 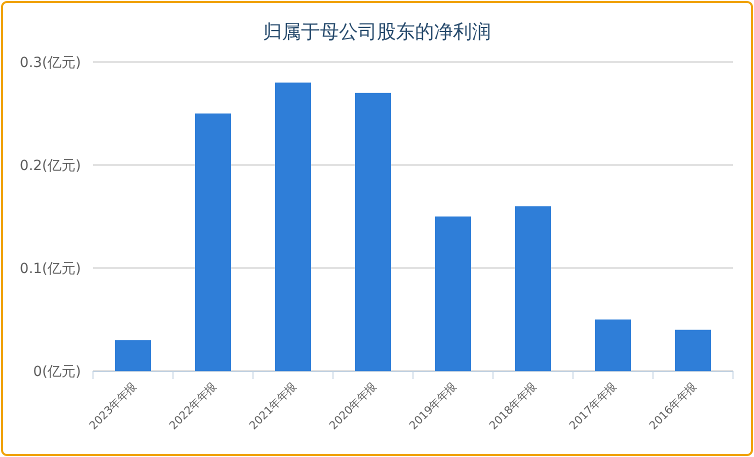 What do you see at coordinates (377, 32) in the screenshot?
I see `chart-title: 归属于母公司股东的净利润` at bounding box center [377, 32].